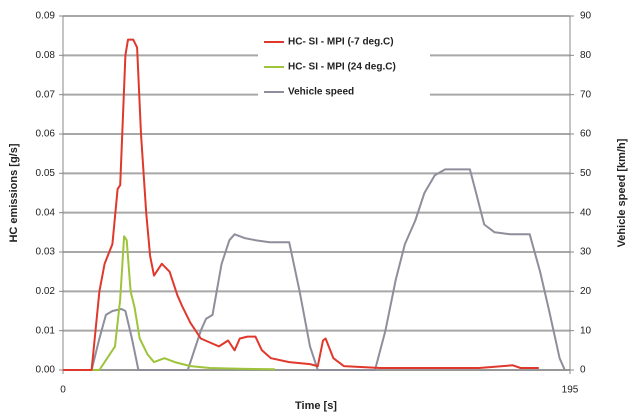  I want to click on y2-tick-label: 40, so click(586, 212).